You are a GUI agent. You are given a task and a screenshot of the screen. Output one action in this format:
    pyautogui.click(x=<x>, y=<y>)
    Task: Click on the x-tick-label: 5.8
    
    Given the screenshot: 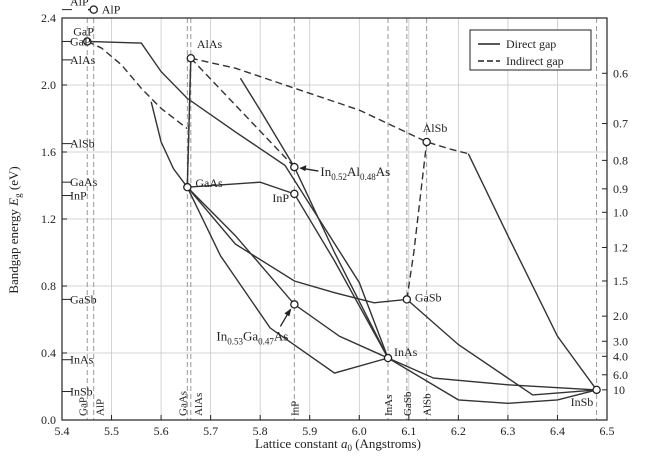 What is the action you would take?
    pyautogui.click(x=260, y=431)
    